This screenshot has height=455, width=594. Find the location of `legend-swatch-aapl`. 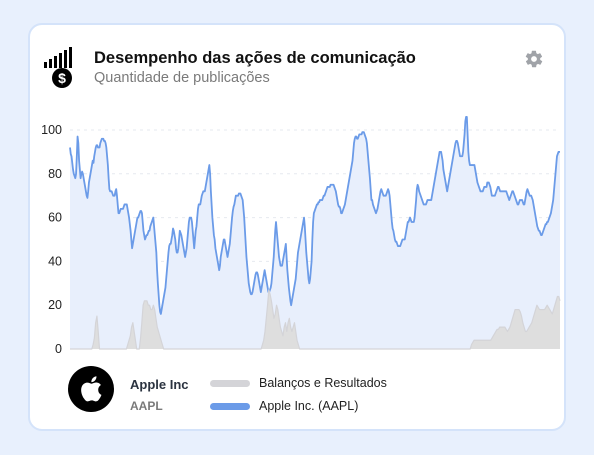

legend-swatch-aapl is located at coordinates (230, 406).